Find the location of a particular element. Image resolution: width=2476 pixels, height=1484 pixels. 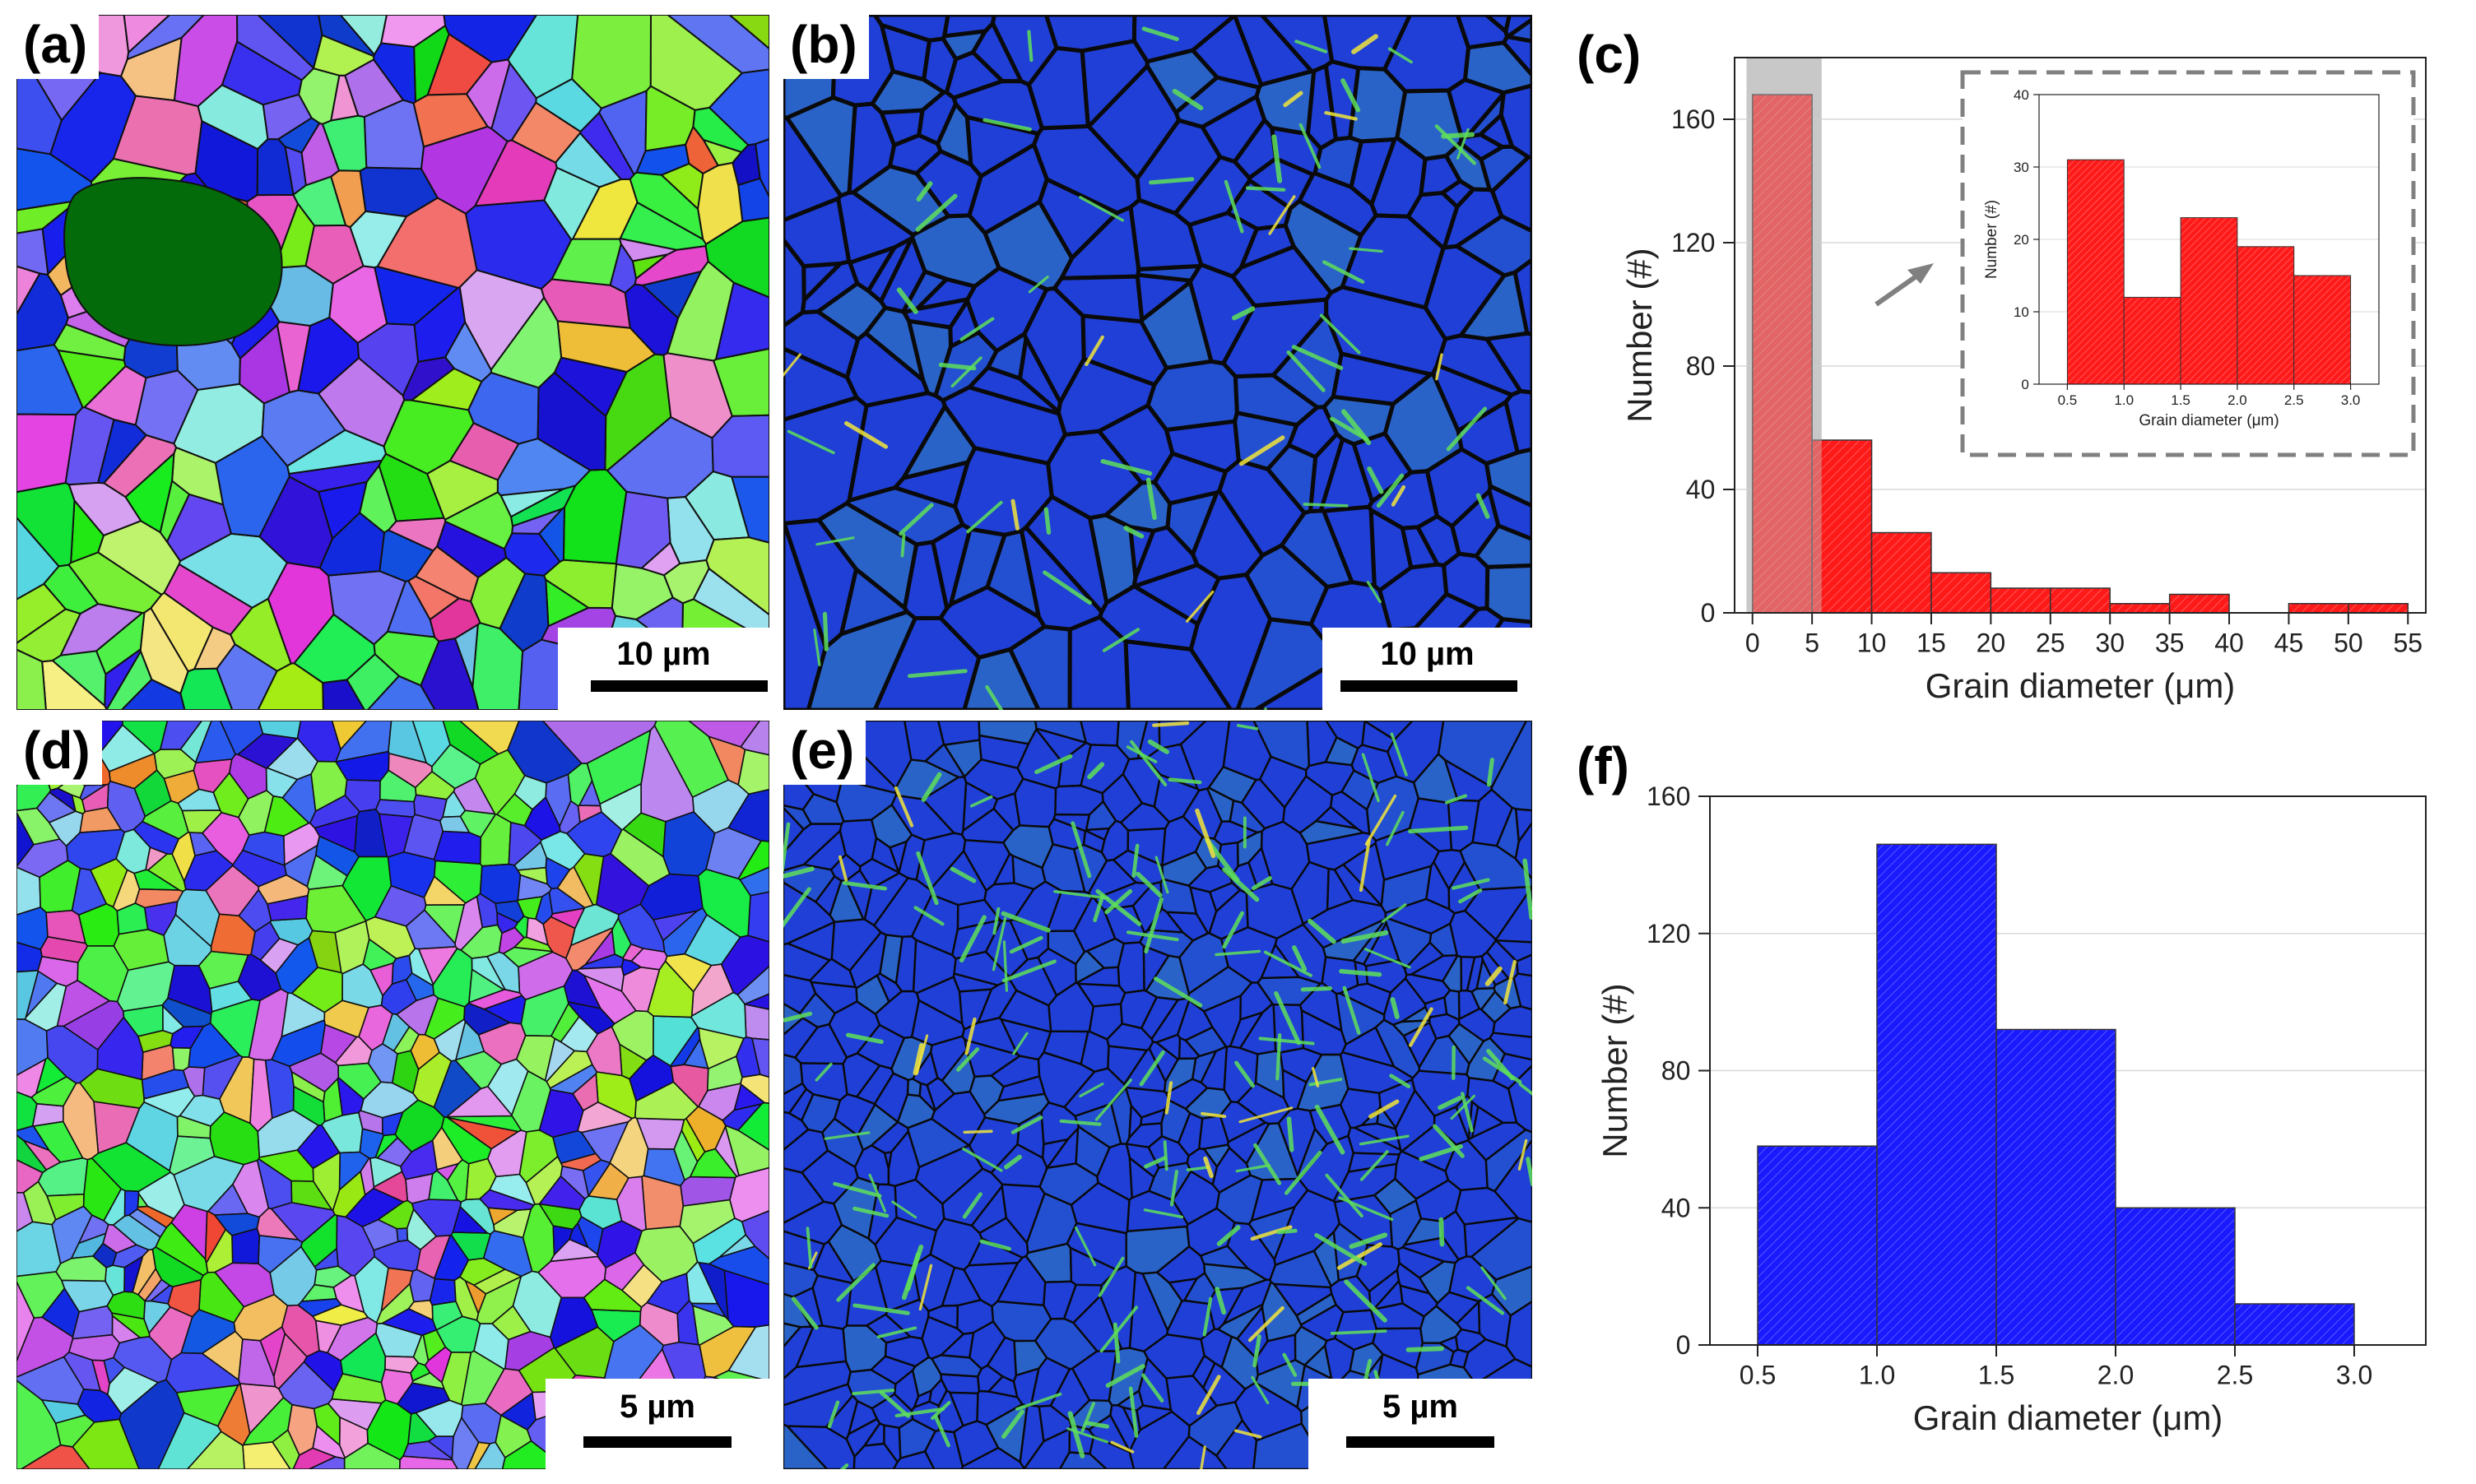

chart-f-xtick-label: 2.0 is located at coordinates (2115, 1375).